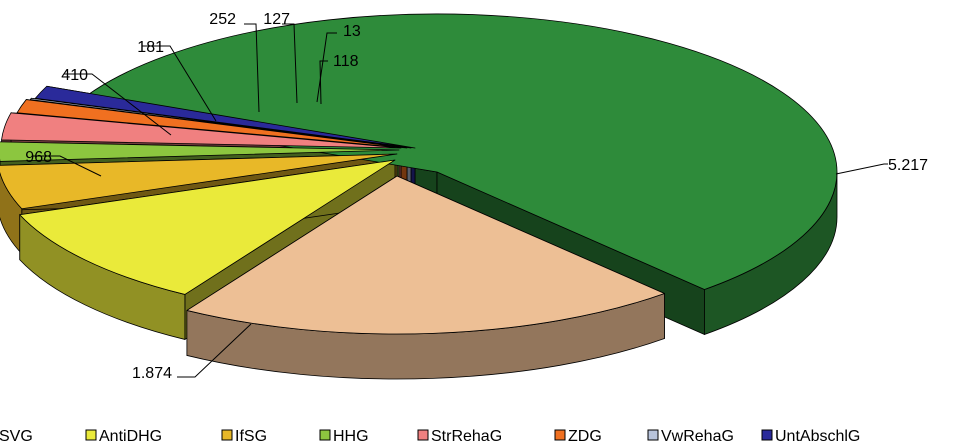  I want to click on slice-IfSG, so click(199, 181).